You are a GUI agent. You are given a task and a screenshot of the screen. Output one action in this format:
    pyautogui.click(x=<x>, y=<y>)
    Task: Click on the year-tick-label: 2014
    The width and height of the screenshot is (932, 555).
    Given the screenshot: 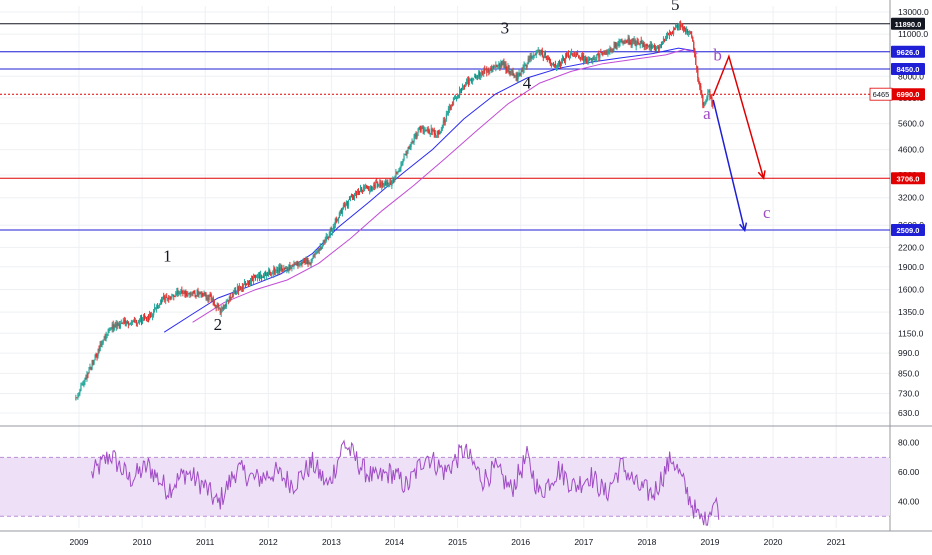 What is the action you would take?
    pyautogui.click(x=394, y=542)
    